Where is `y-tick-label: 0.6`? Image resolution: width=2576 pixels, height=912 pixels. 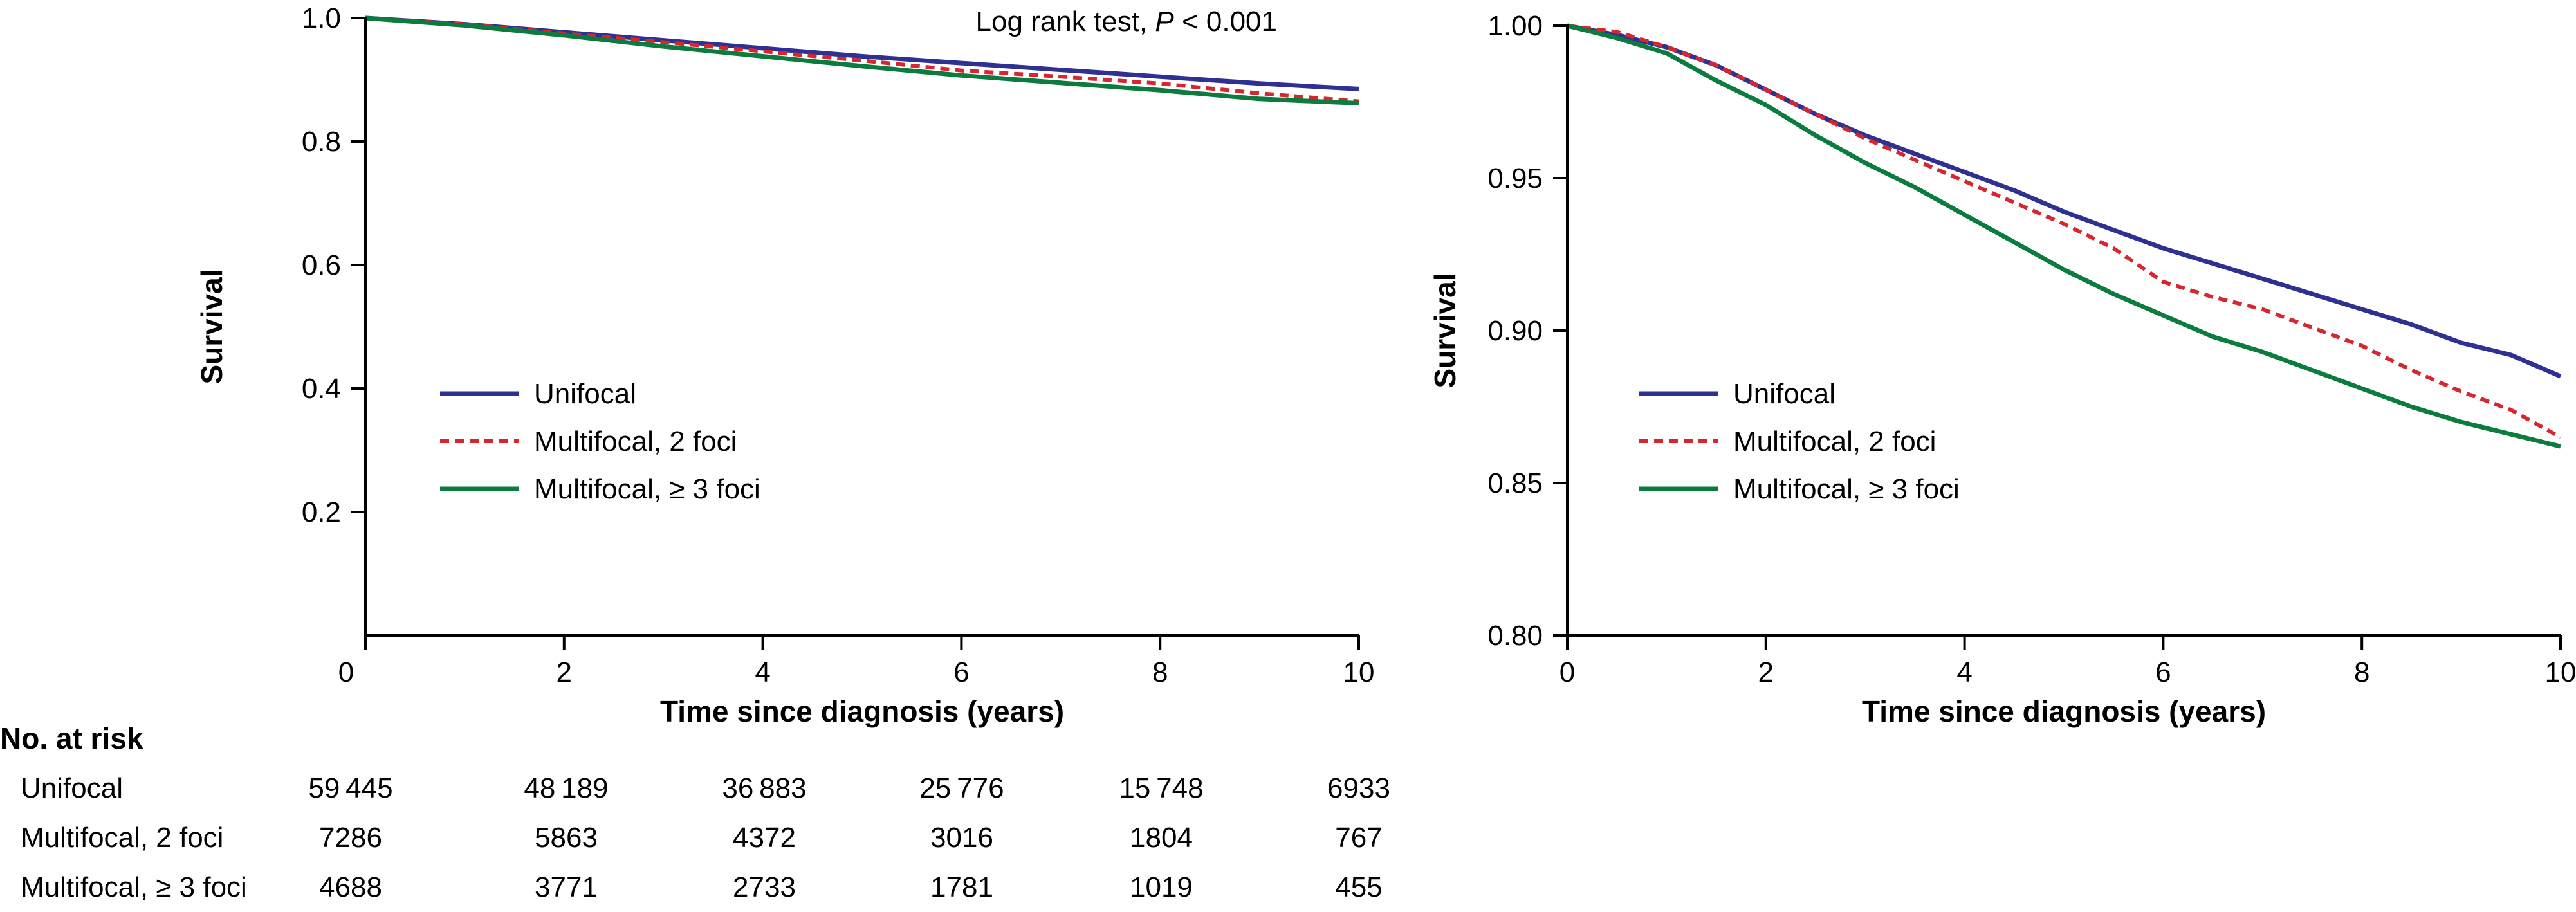
y-tick-label: 0.6 is located at coordinates (321, 265).